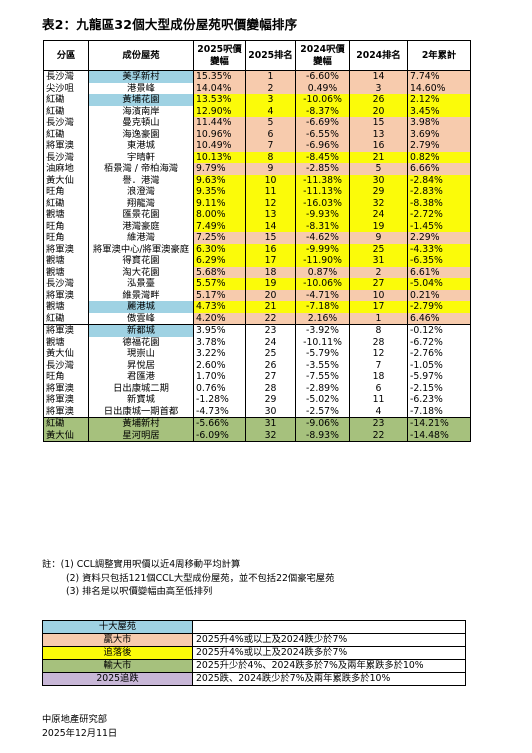 The height and width of the screenshot is (753, 532). Describe the element at coordinates (439, 377) in the screenshot. I see `cell-cumulative: -5.97%` at that location.